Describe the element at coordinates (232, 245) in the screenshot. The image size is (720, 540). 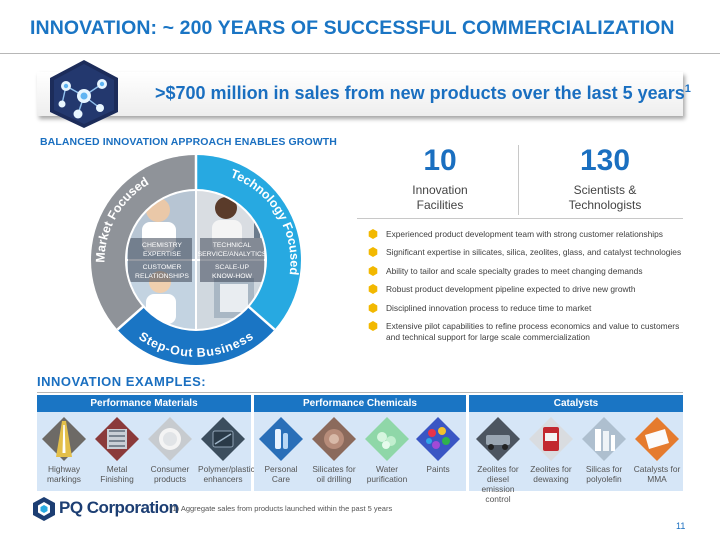
I see `quadrant-label: TECHNICAL` at that location.